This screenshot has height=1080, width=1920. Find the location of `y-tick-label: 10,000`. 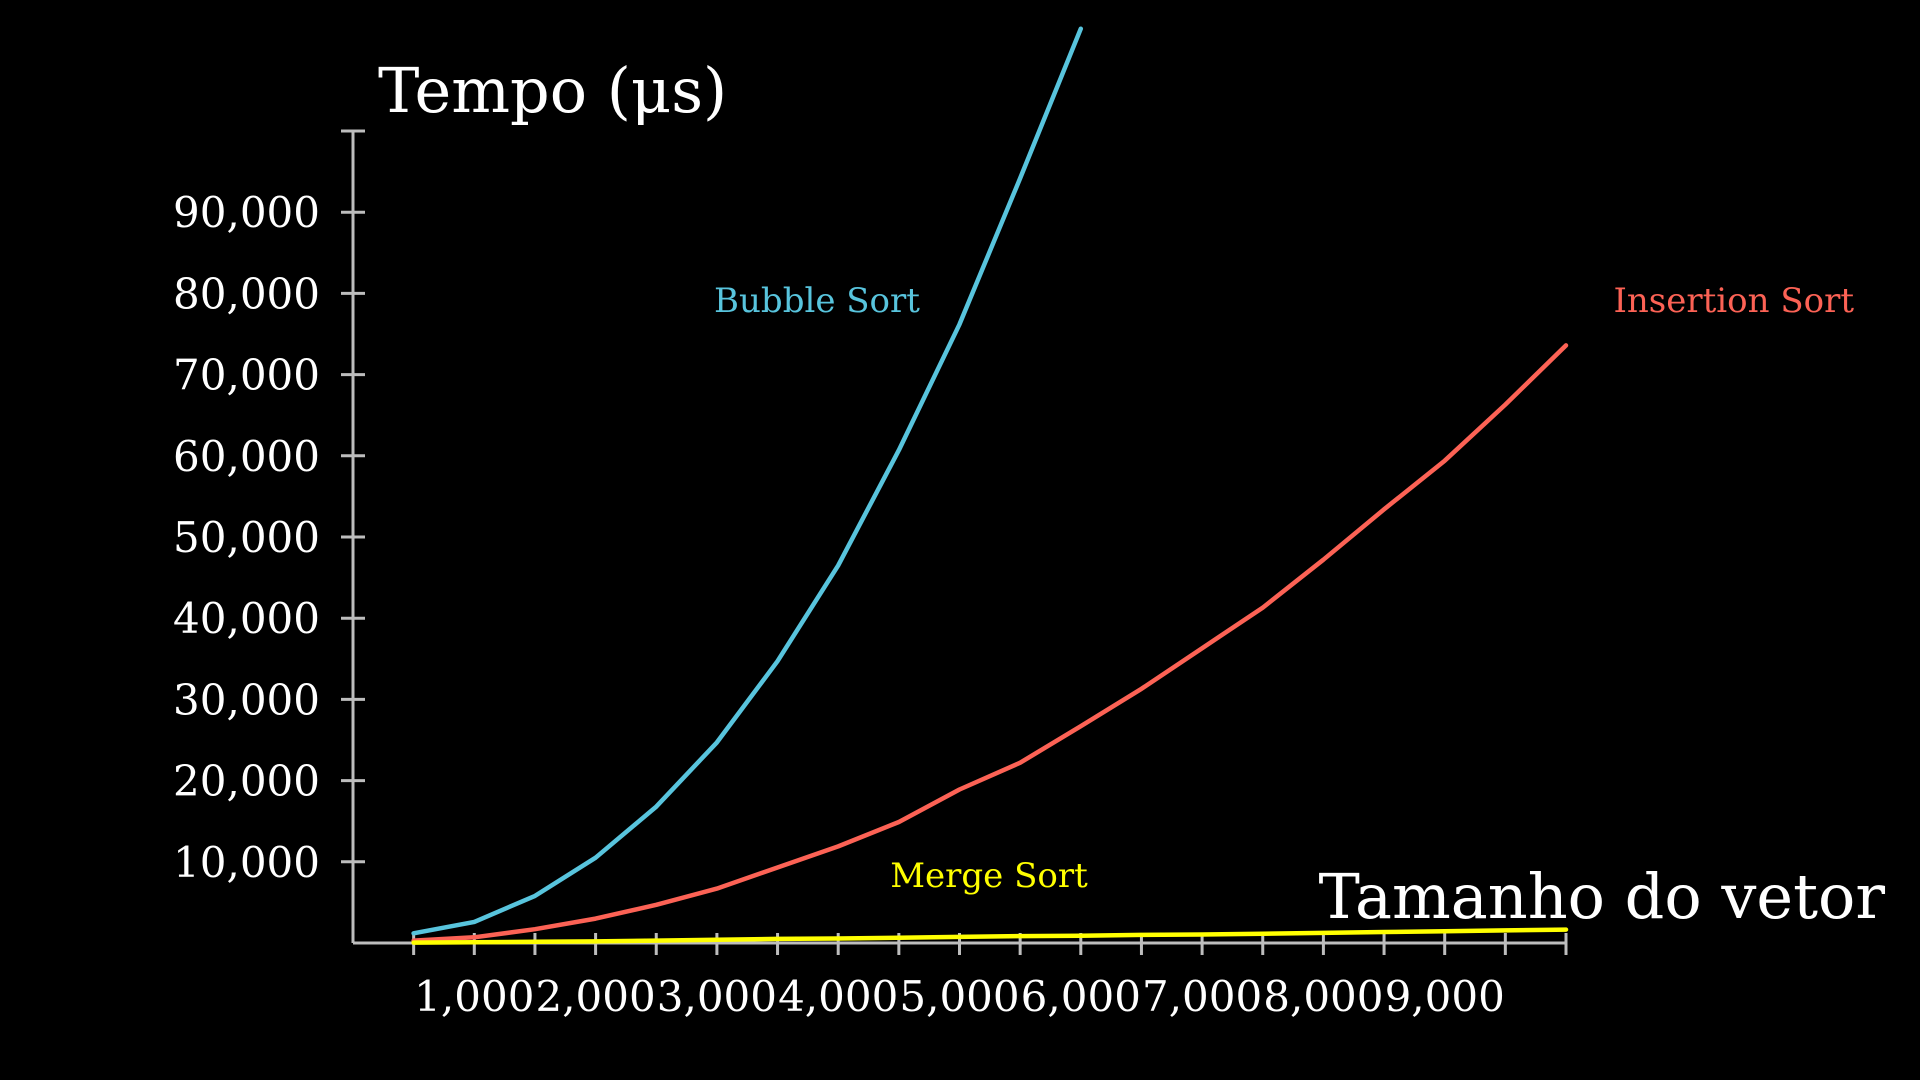

y-tick-label: 10,000 is located at coordinates (246, 862).